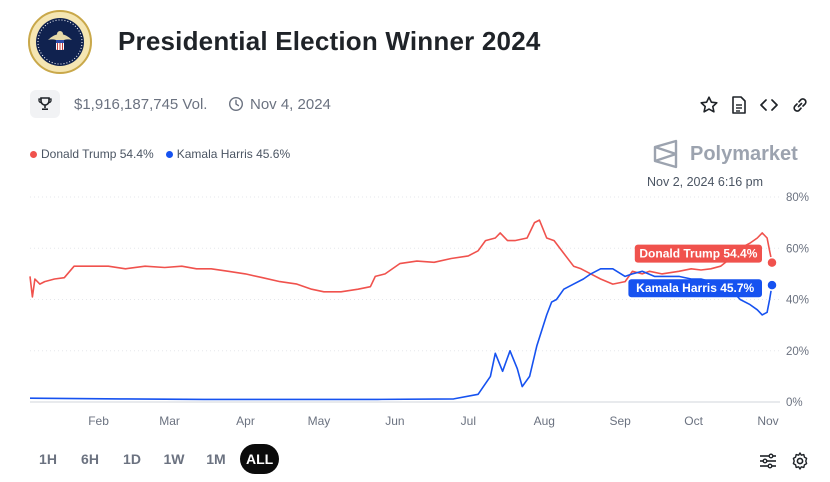  What do you see at coordinates (665, 154) in the screenshot?
I see `polymarket-logo-icon` at bounding box center [665, 154].